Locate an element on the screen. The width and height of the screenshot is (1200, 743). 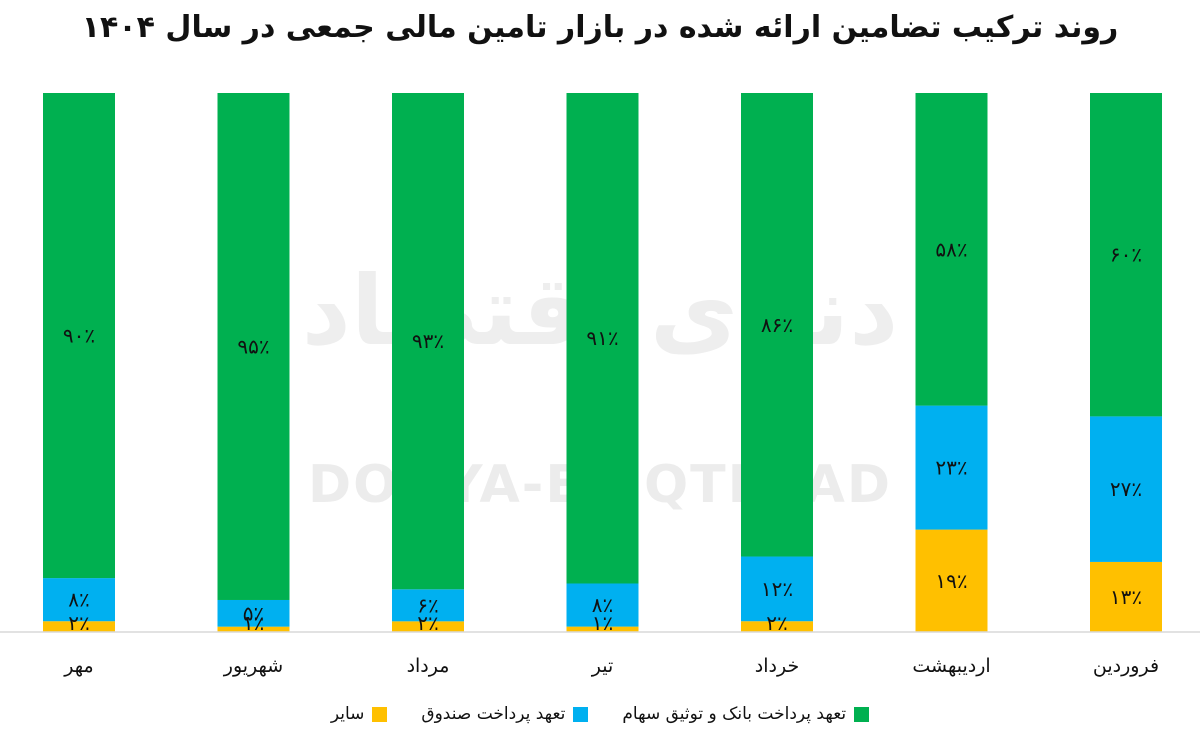
data-label-bank: ۶۰٪ is located at coordinates (1126, 255).